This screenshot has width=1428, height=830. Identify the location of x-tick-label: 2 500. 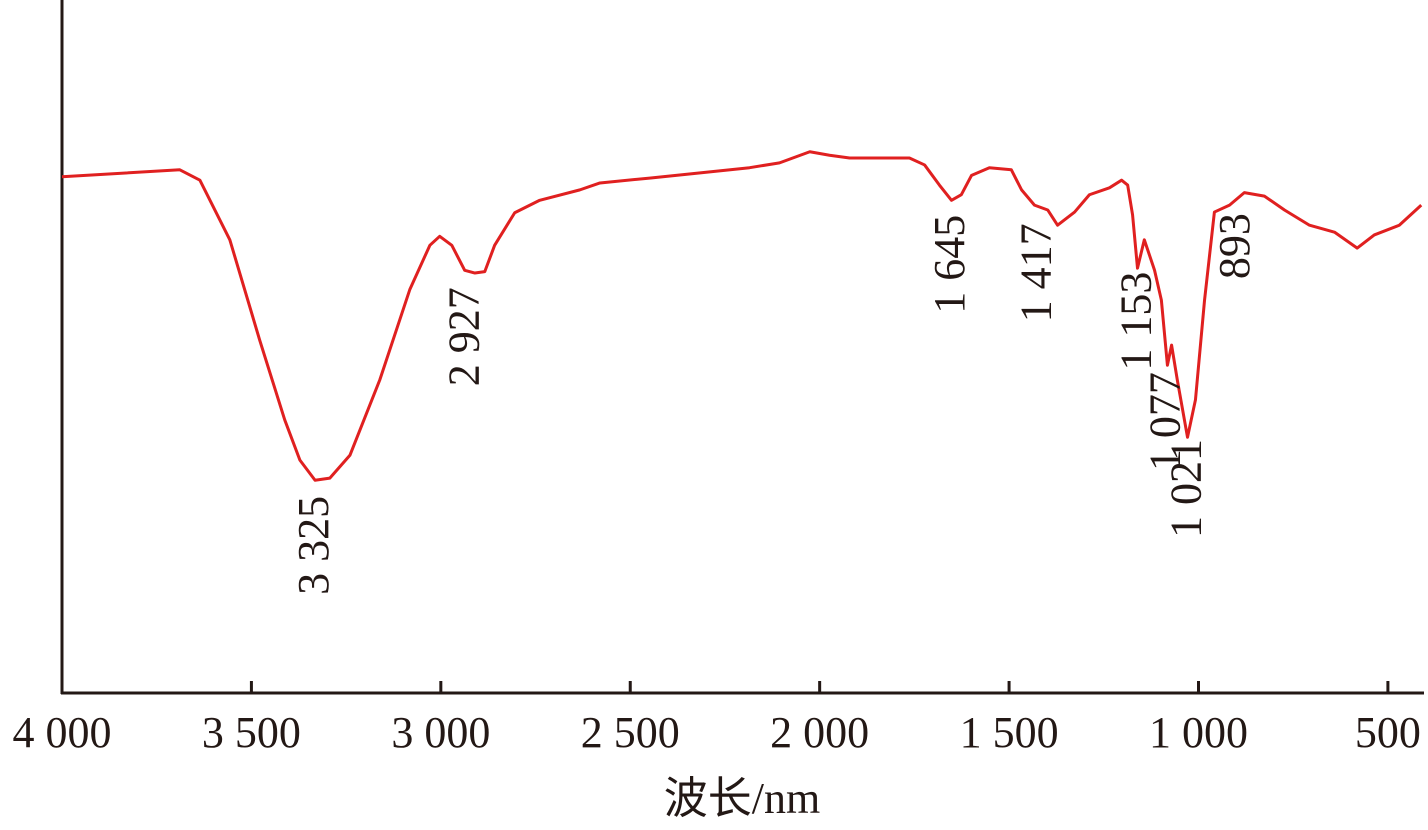
(630, 732).